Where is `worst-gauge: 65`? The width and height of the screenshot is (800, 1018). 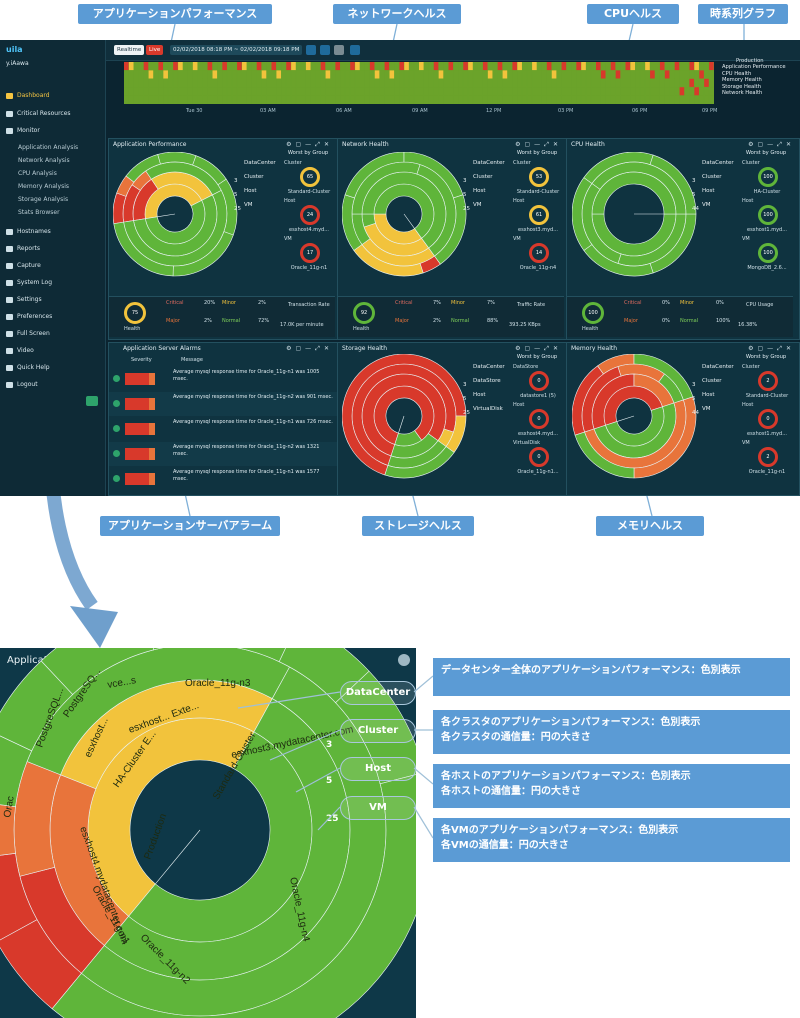
worst-gauge: 65 is located at coordinates (310, 177).